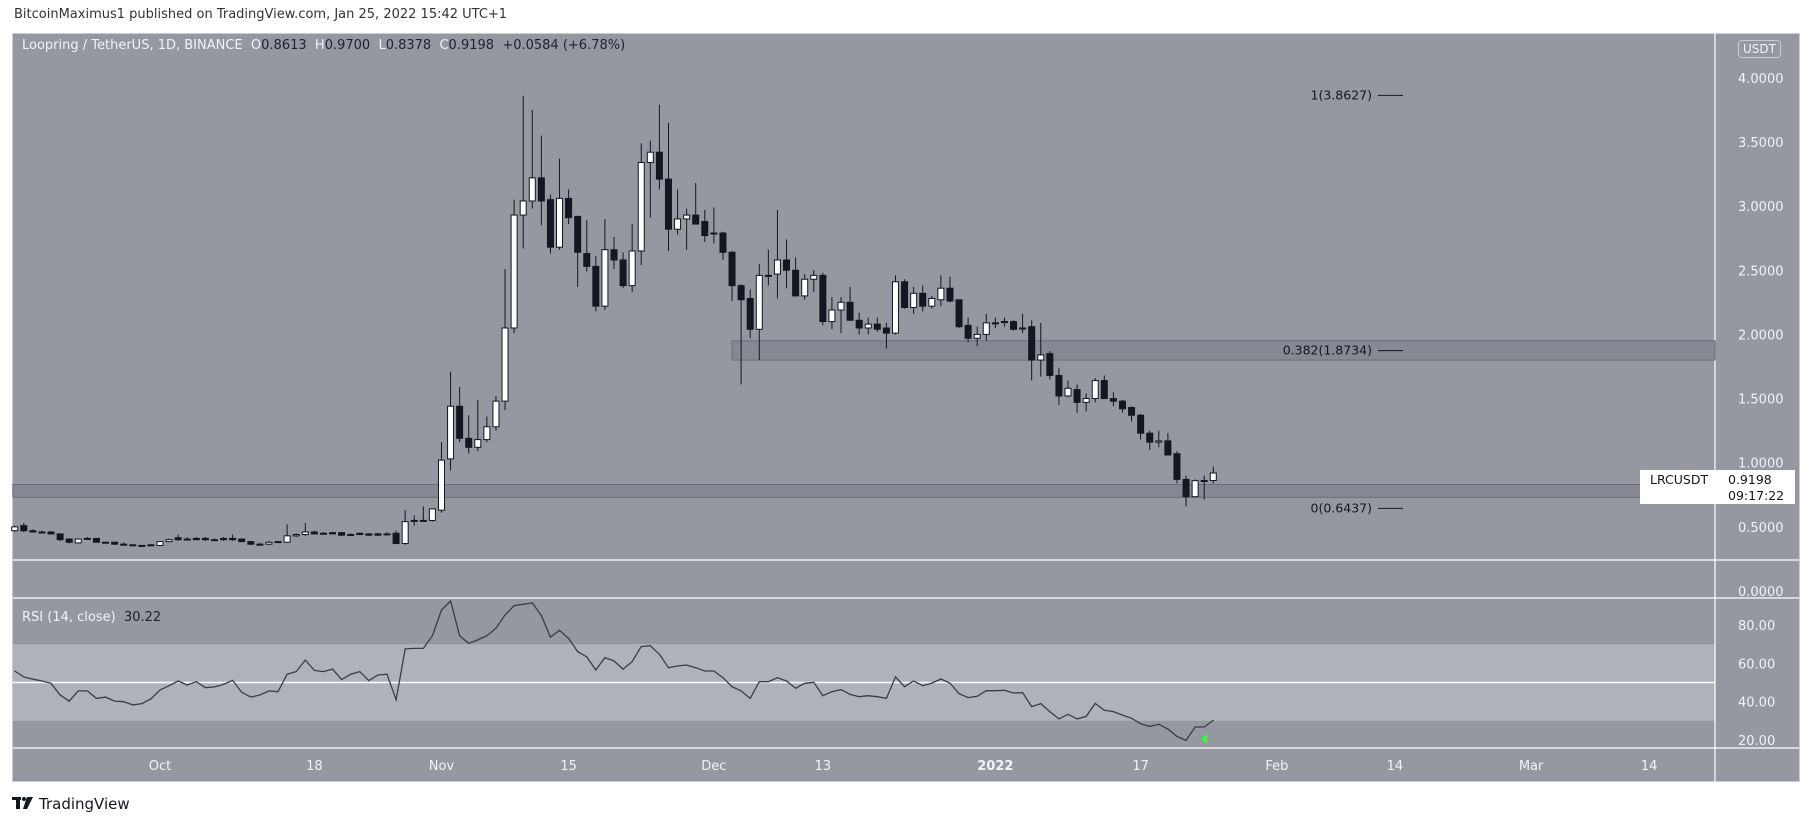  What do you see at coordinates (132, 45) in the screenshot?
I see `symbol-title: Loopring / TetherUS, 1D, BINANCE` at bounding box center [132, 45].